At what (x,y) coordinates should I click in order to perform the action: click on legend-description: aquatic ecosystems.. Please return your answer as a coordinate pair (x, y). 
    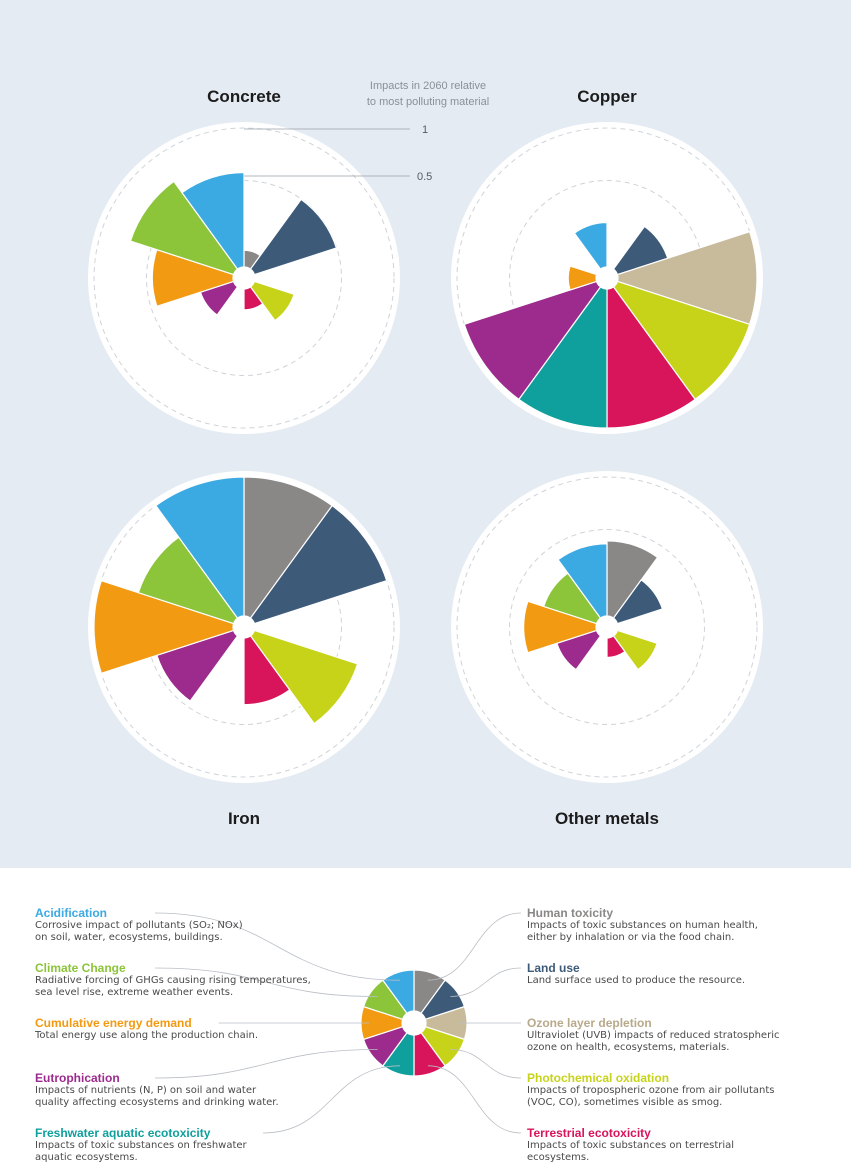
    Looking at the image, I should click on (86, 1157).